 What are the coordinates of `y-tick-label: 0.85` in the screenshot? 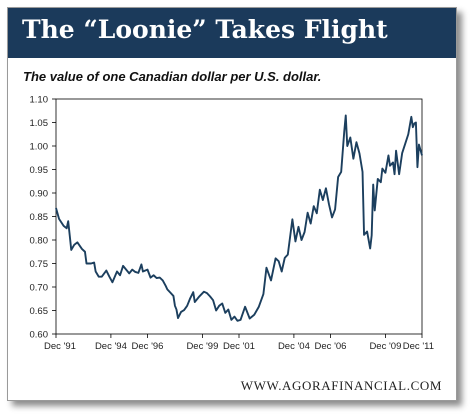 It's located at (39, 217).